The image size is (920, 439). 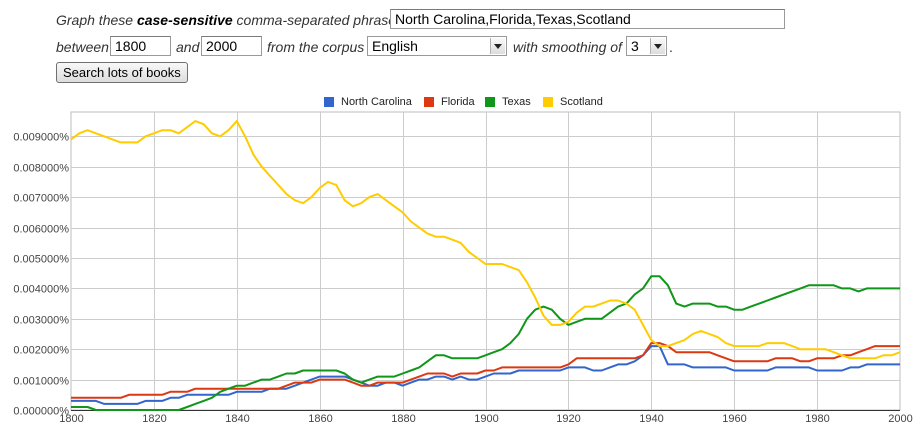 I want to click on x-tick-label: 1940, so click(x=651, y=419).